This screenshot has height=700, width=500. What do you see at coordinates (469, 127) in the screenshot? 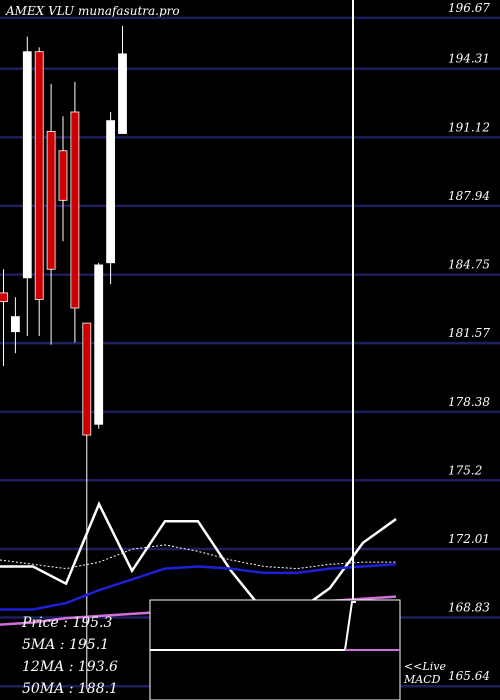
I see `y-tick-label: 191.12` at bounding box center [469, 127].